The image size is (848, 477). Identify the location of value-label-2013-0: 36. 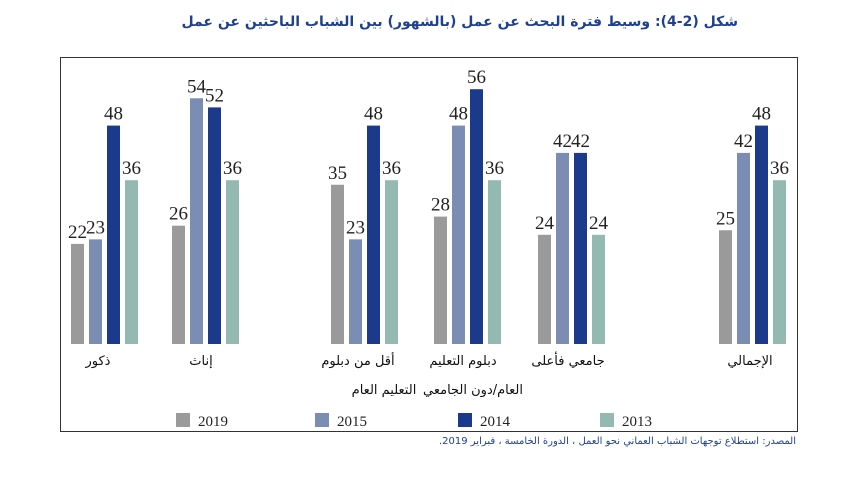
(131, 168).